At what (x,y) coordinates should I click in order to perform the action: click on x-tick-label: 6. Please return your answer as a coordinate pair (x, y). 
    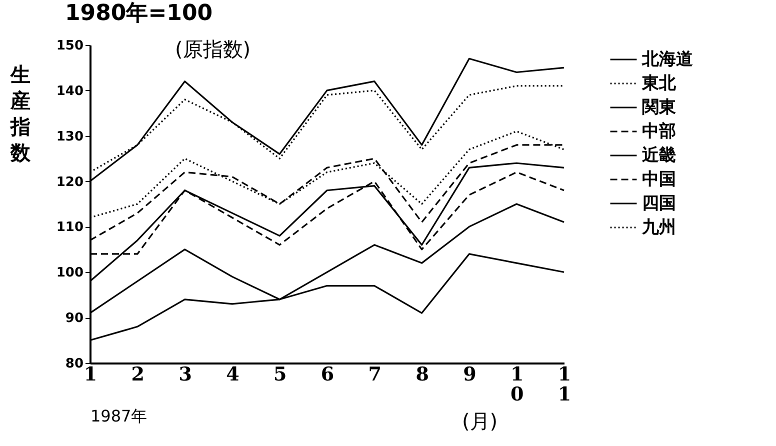
    Looking at the image, I should click on (327, 375).